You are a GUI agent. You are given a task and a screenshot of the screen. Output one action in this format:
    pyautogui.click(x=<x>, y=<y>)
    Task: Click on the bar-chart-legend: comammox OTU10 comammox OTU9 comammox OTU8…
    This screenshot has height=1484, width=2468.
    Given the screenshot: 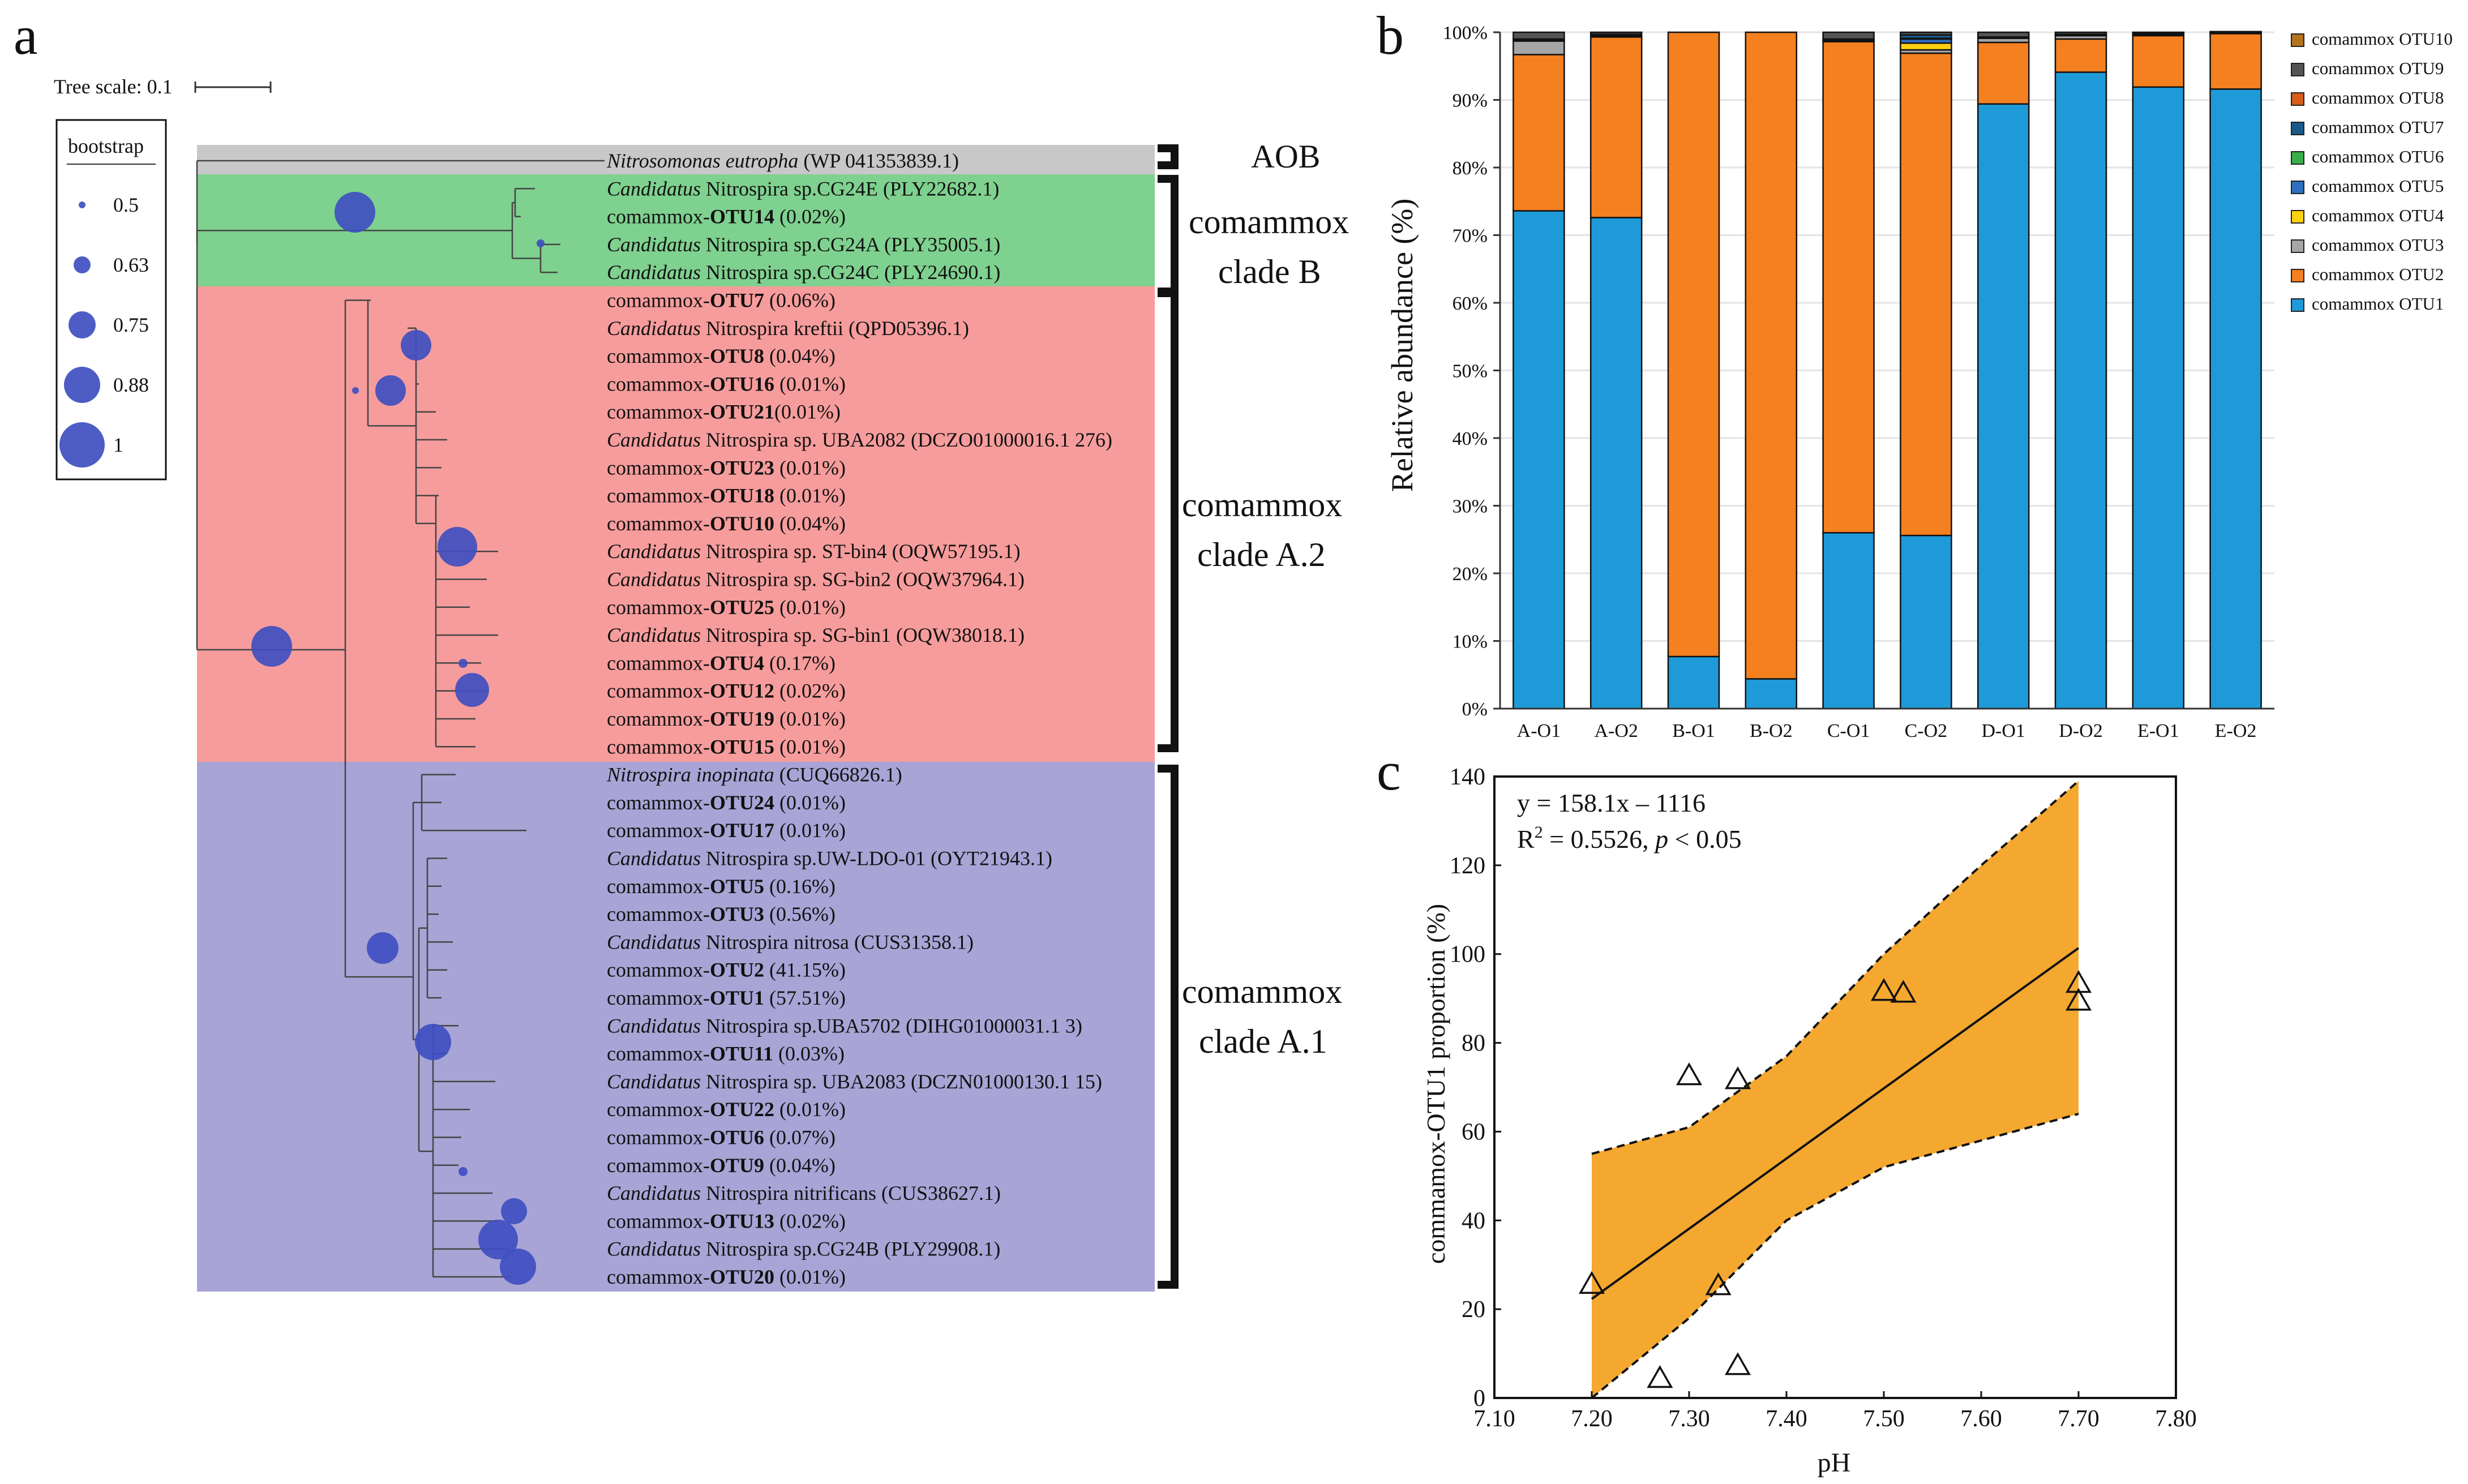 What is the action you would take?
    pyautogui.click(x=2372, y=171)
    